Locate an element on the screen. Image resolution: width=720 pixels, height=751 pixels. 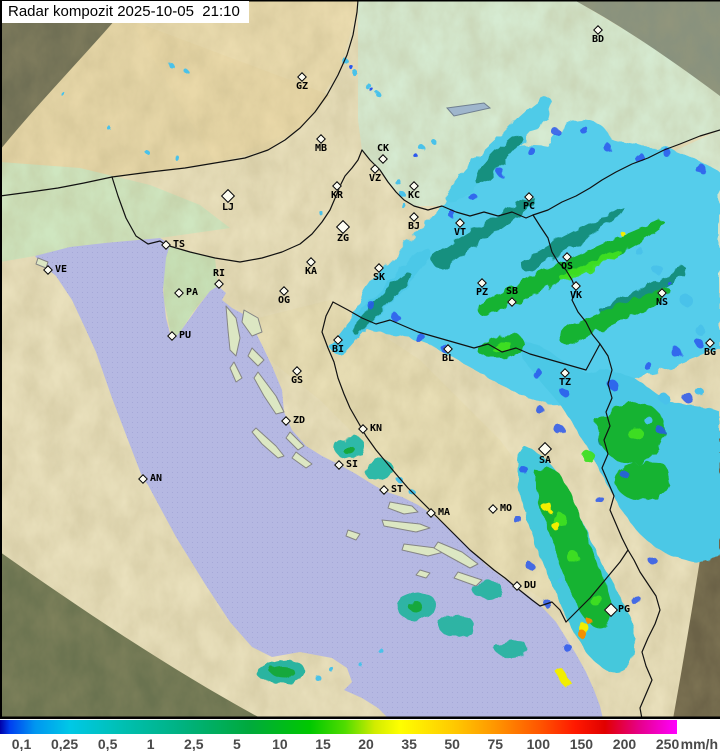
map-title-box: Radar kompozit 2025-10-05 21:10 is located at coordinates (125, 12).